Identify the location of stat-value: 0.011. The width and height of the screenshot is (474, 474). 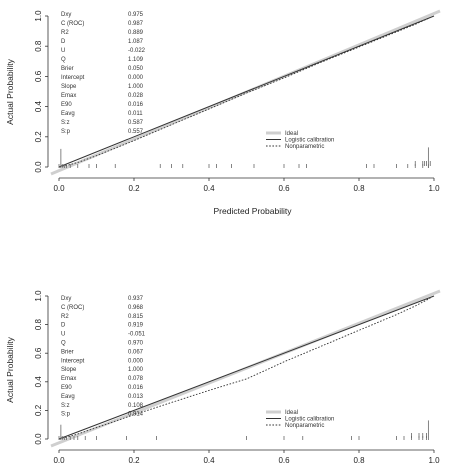
(135, 114).